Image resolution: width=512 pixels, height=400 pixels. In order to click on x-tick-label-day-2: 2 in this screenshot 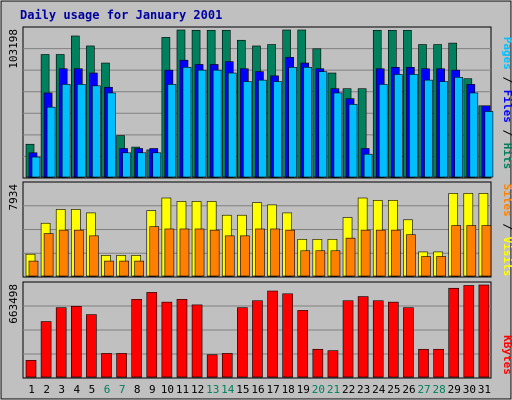, I will do `click(46, 389)`.